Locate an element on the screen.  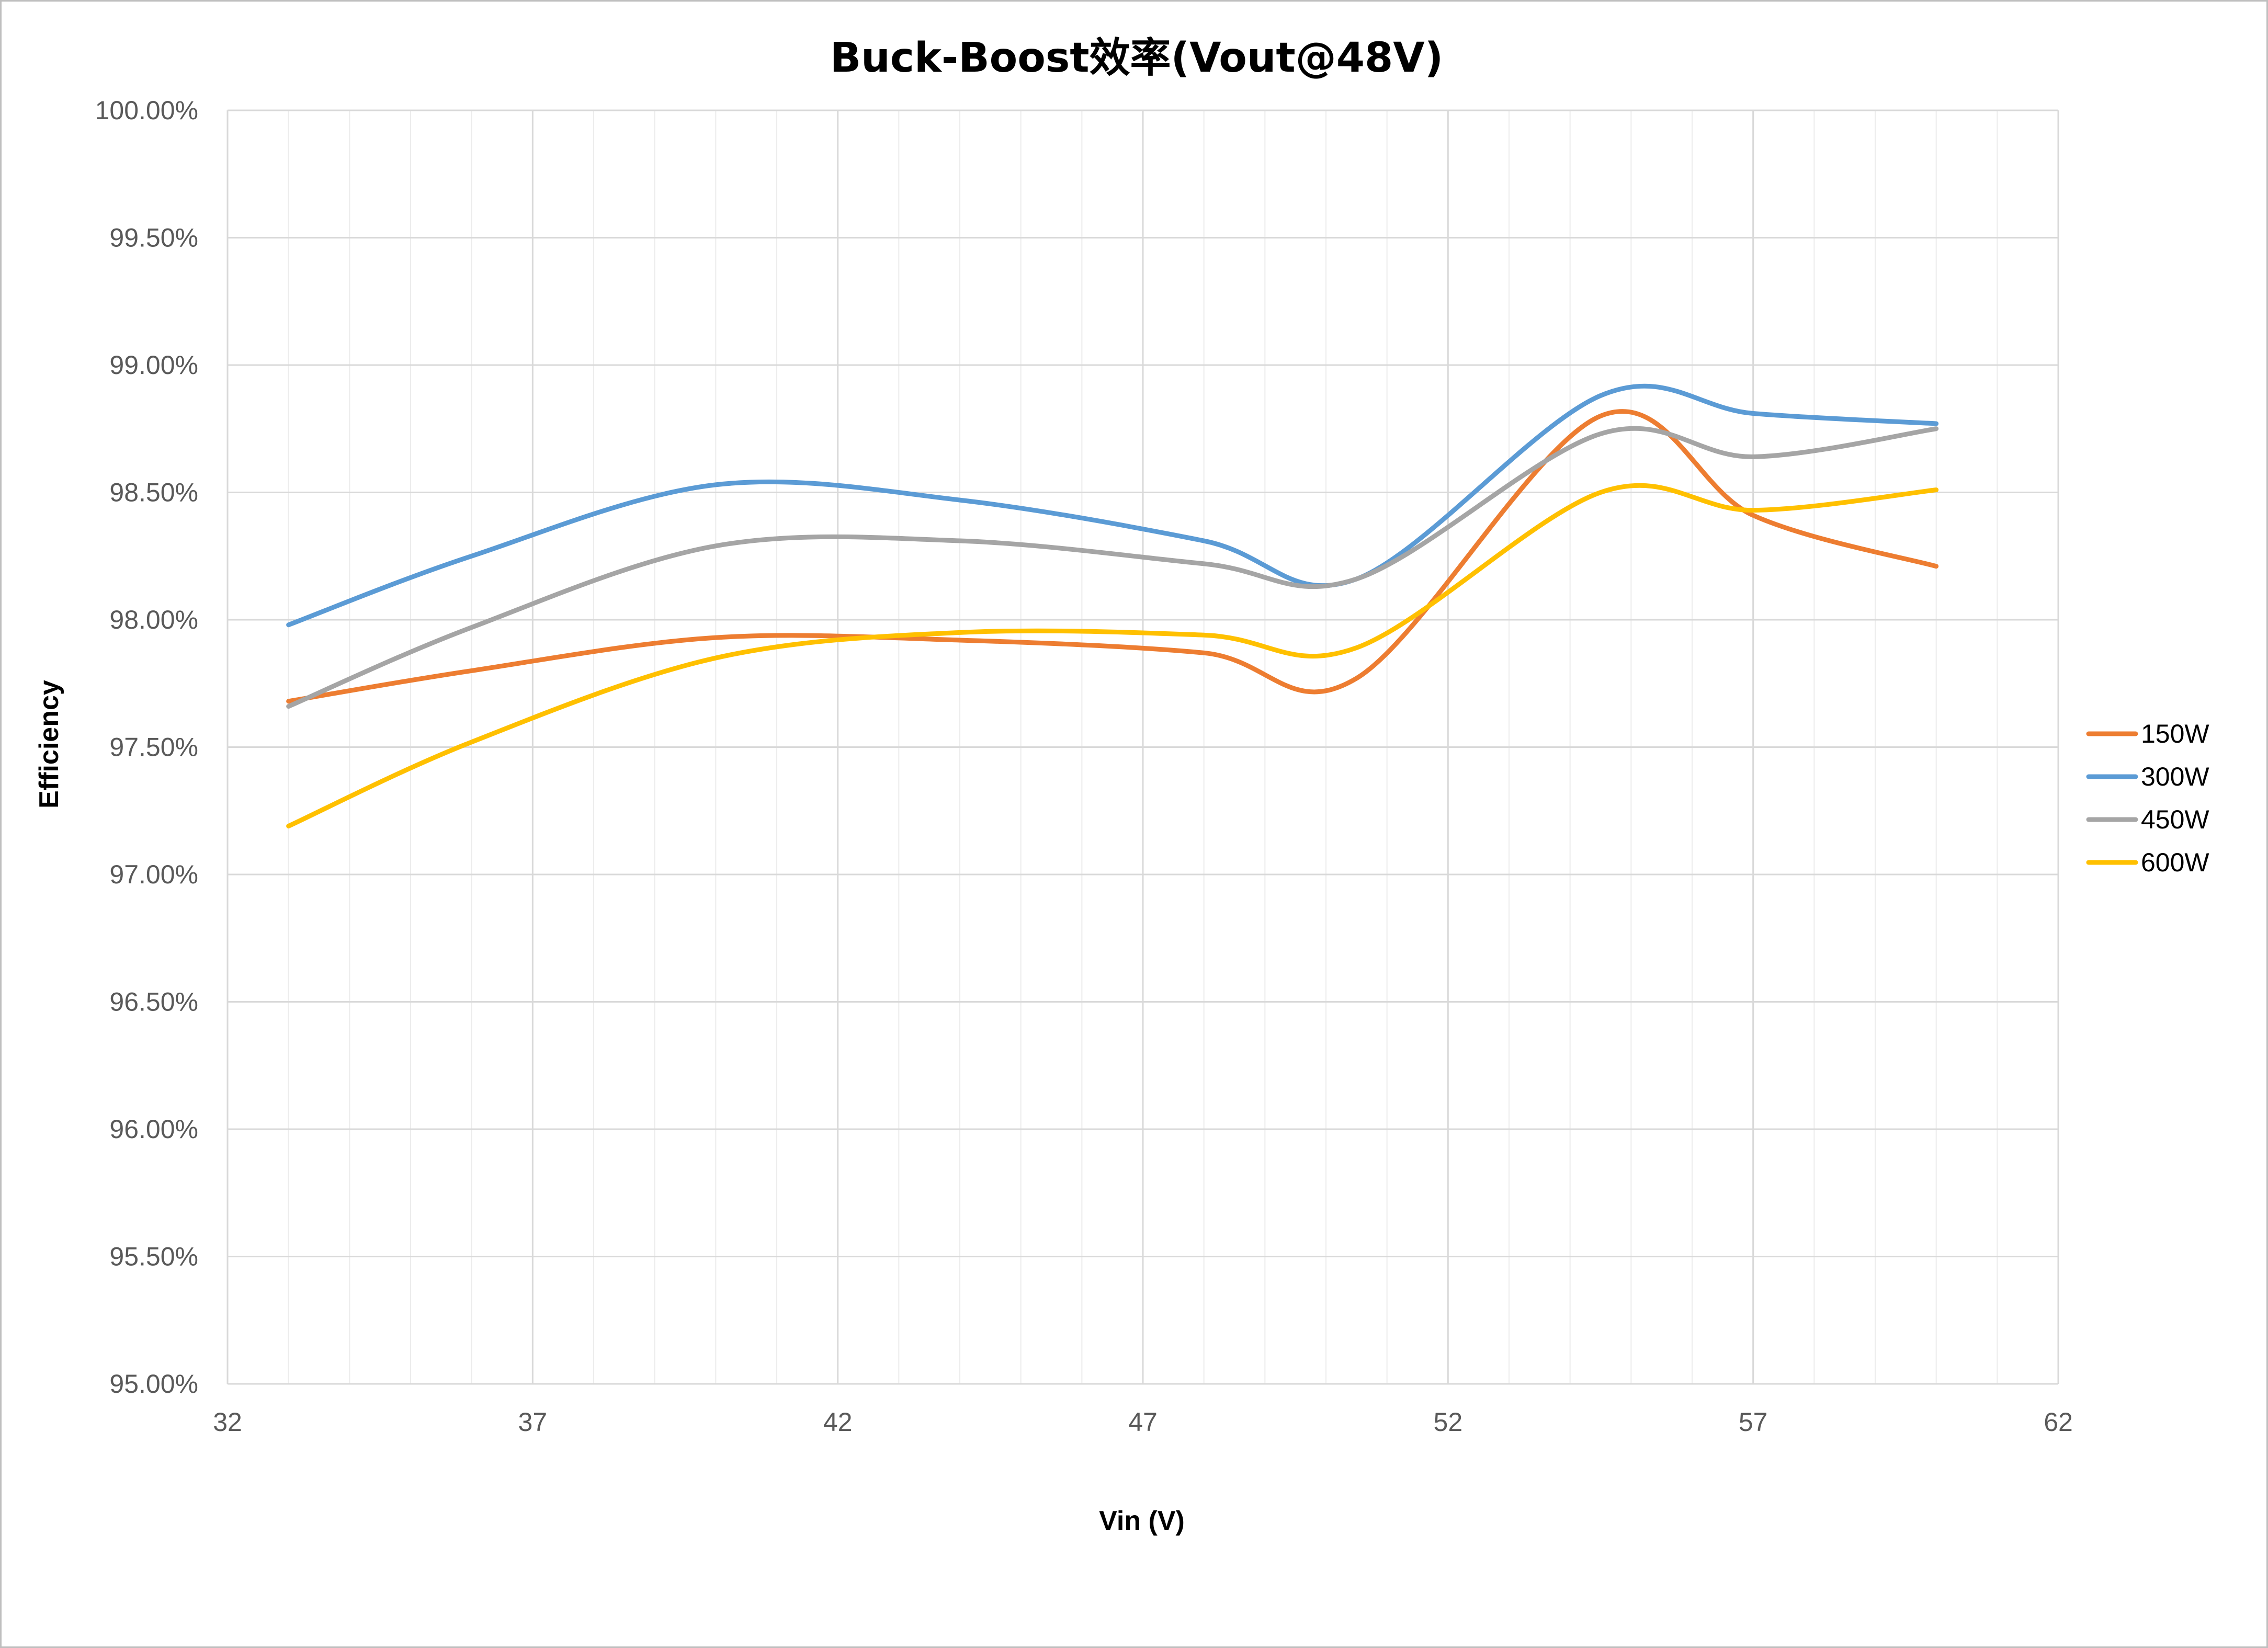
y-tick-label: 96.50% is located at coordinates (153, 1002).